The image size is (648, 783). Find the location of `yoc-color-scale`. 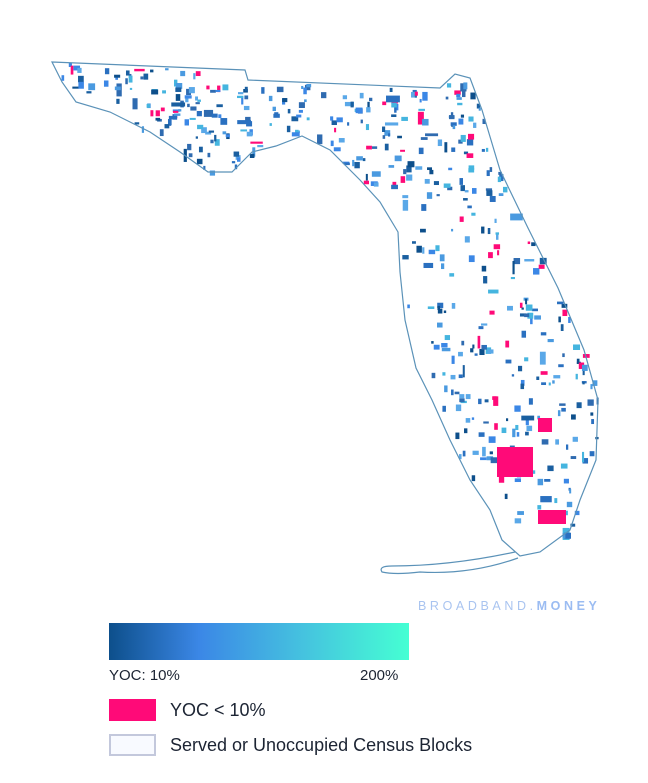

yoc-color-scale is located at coordinates (259, 641).